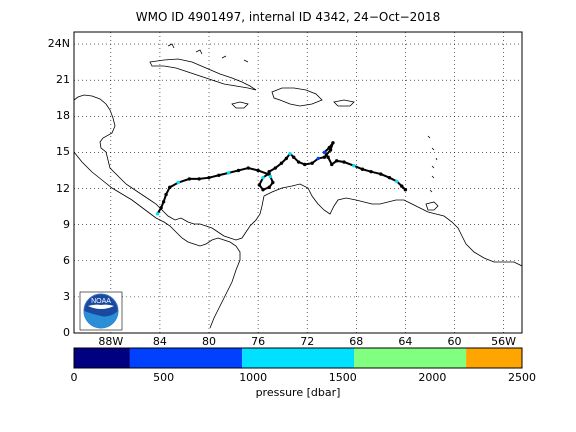 Image resolution: width=576 pixels, height=432 pixels. I want to click on y-tick-label: 15, so click(63, 152).